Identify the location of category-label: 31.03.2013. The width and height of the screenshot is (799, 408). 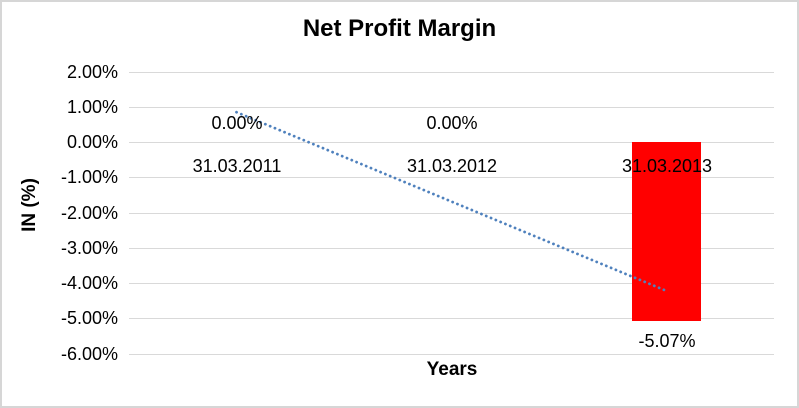
(667, 166).